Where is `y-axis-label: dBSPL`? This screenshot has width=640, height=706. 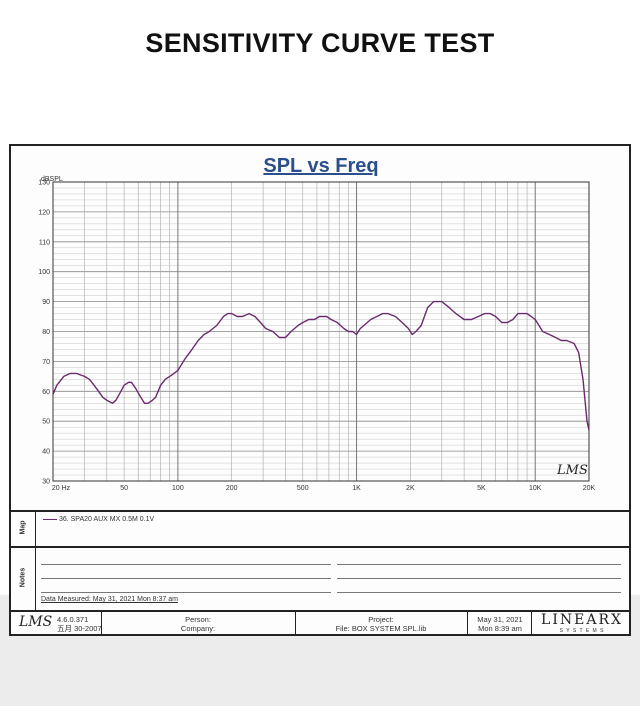
y-axis-label: dBSPL is located at coordinates (52, 179).